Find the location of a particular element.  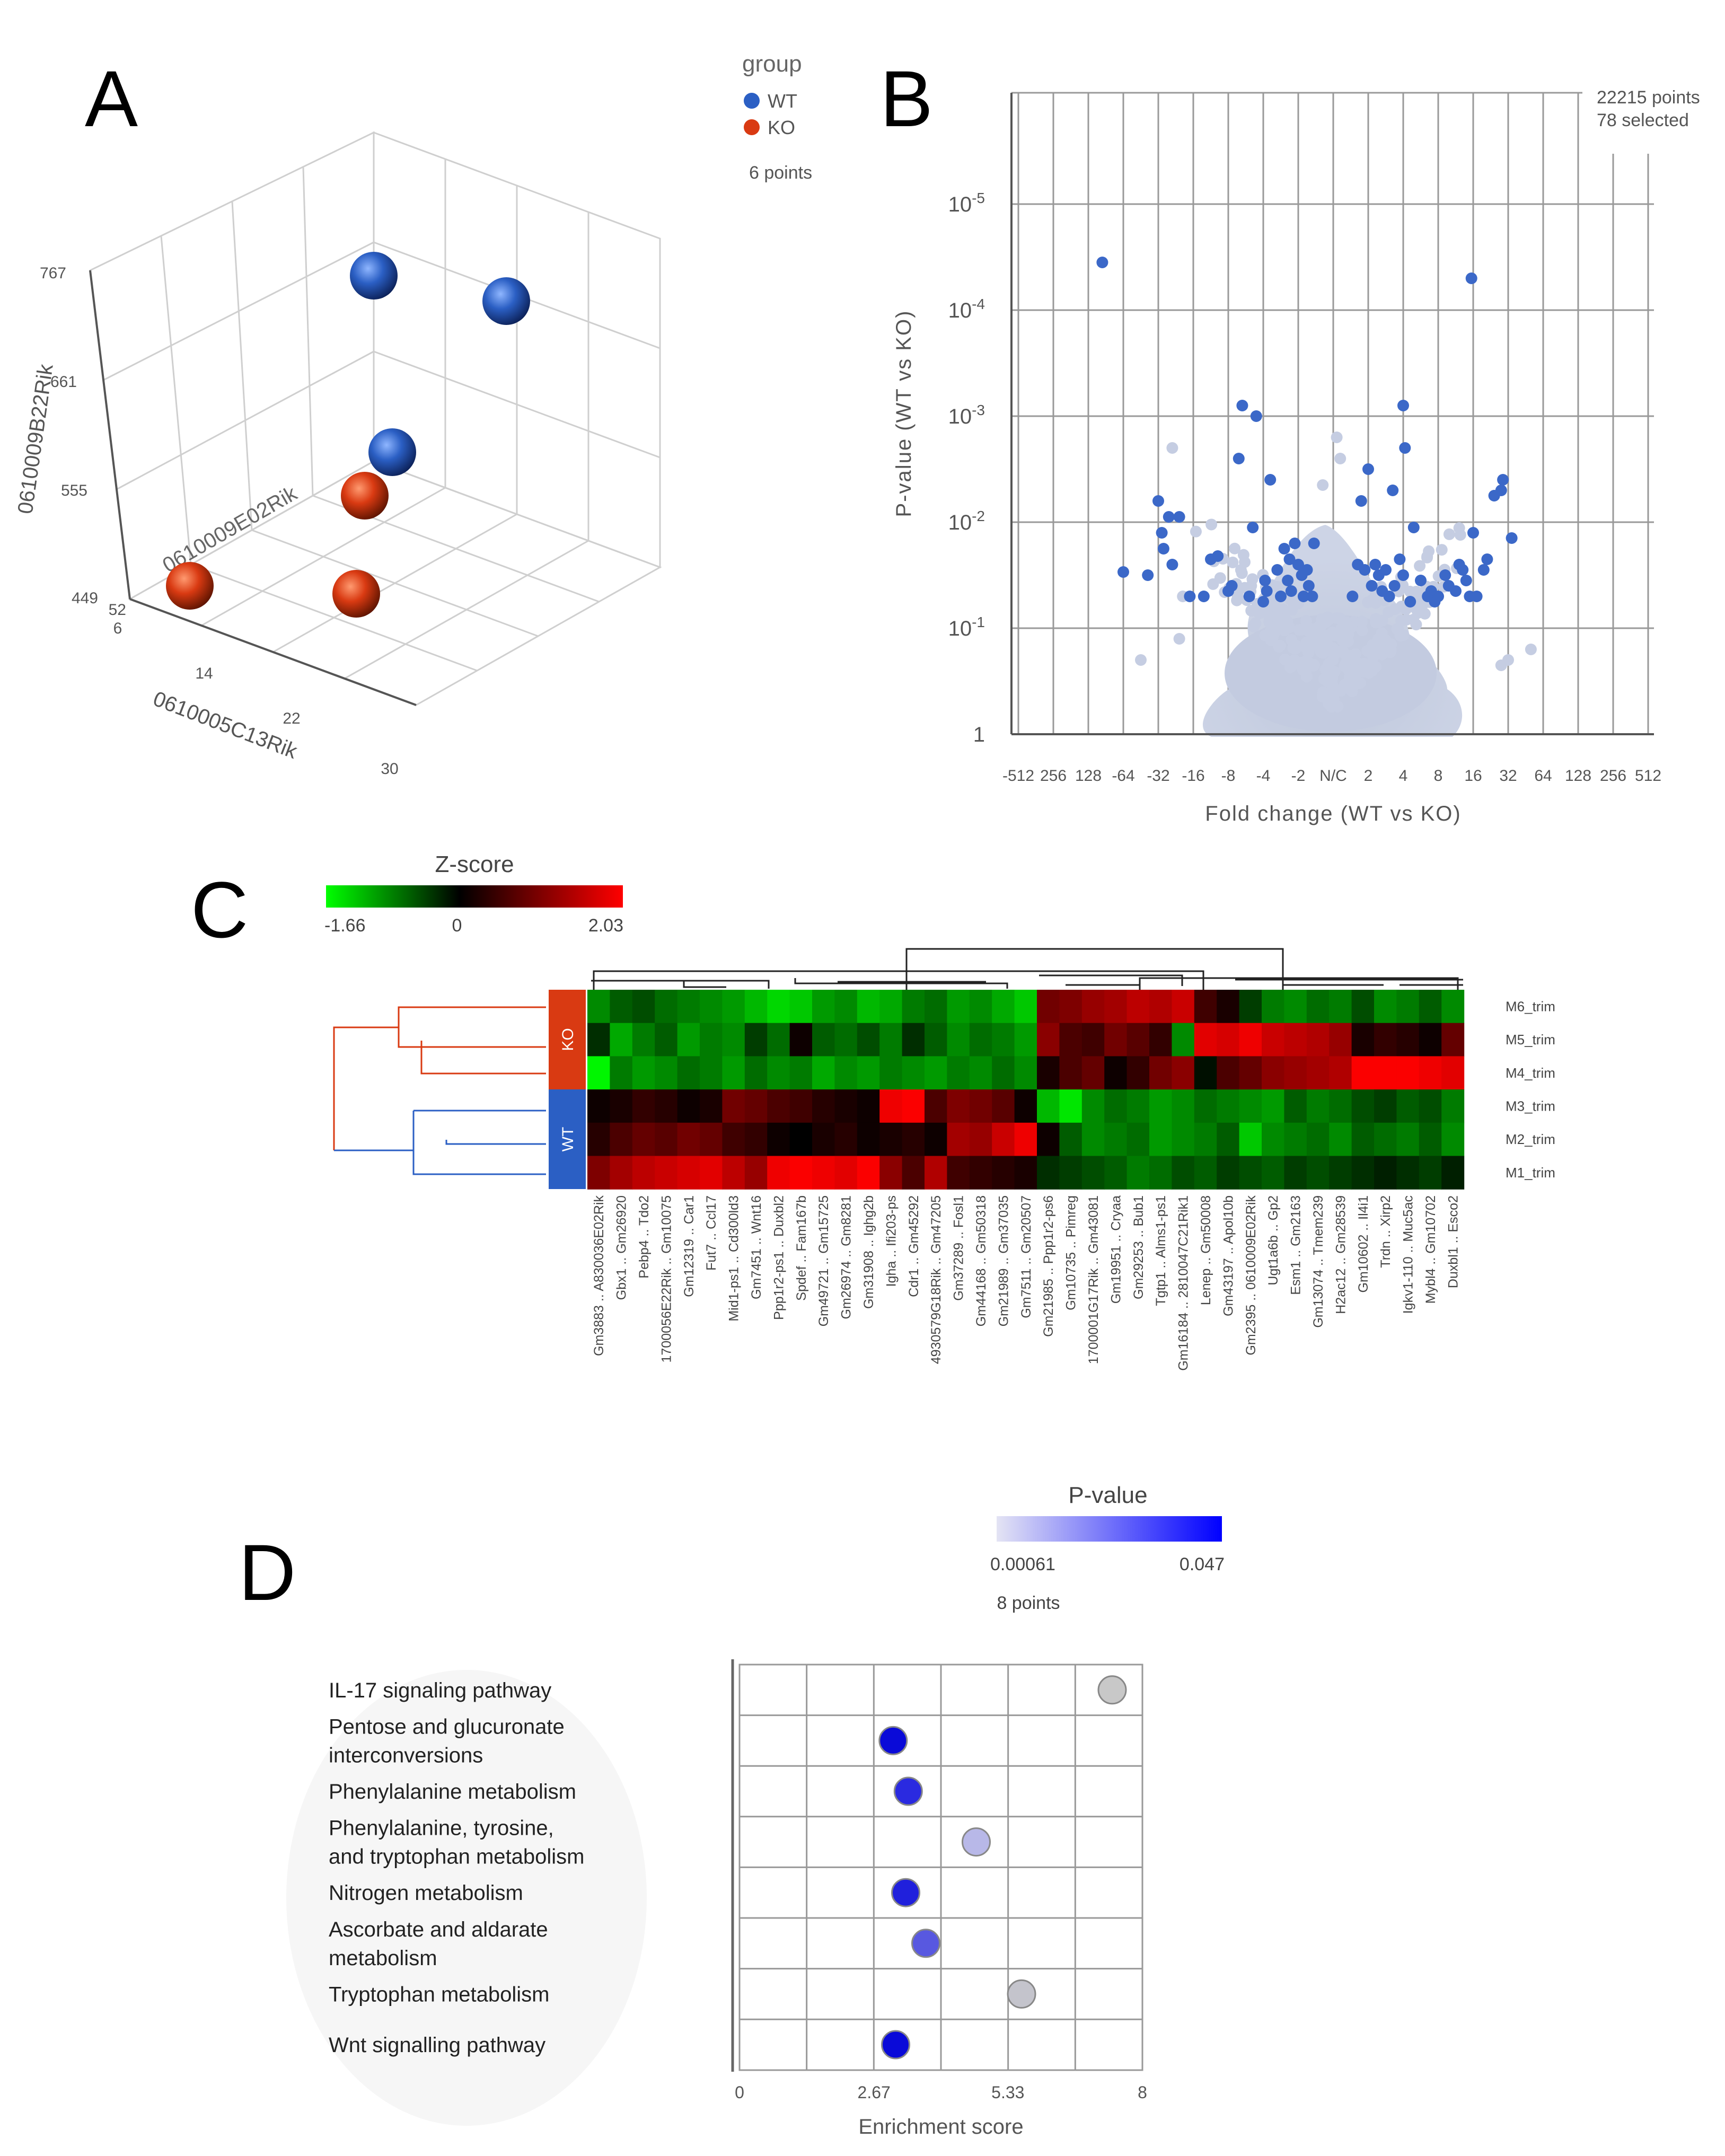

pca-point-wt is located at coordinates (392, 452).